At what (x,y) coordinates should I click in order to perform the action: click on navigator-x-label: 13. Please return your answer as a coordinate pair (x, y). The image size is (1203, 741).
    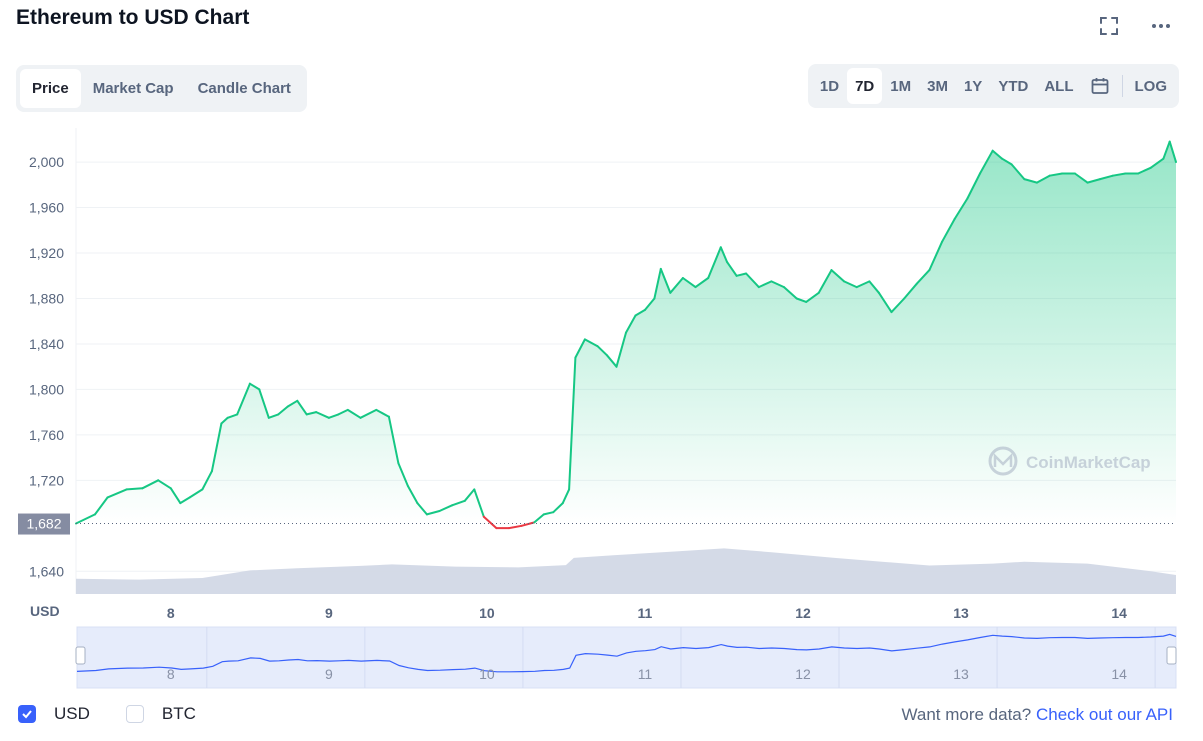
    Looking at the image, I should click on (961, 674).